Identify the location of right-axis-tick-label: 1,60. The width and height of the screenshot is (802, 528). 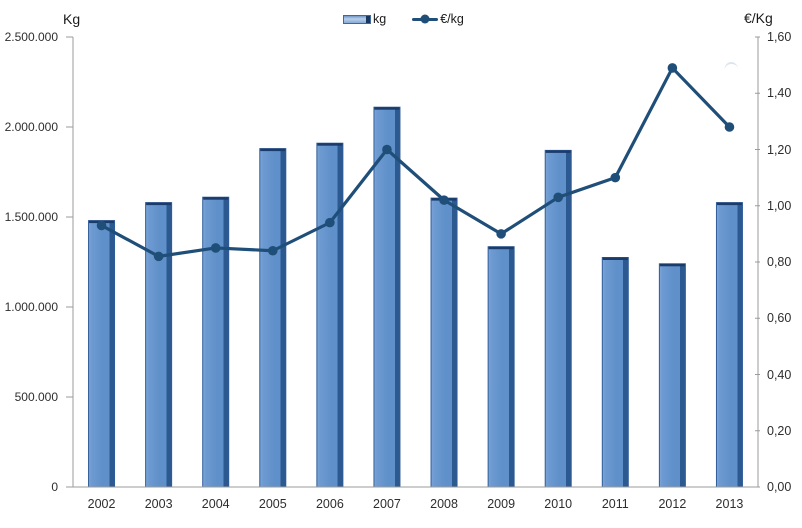
(779, 37).